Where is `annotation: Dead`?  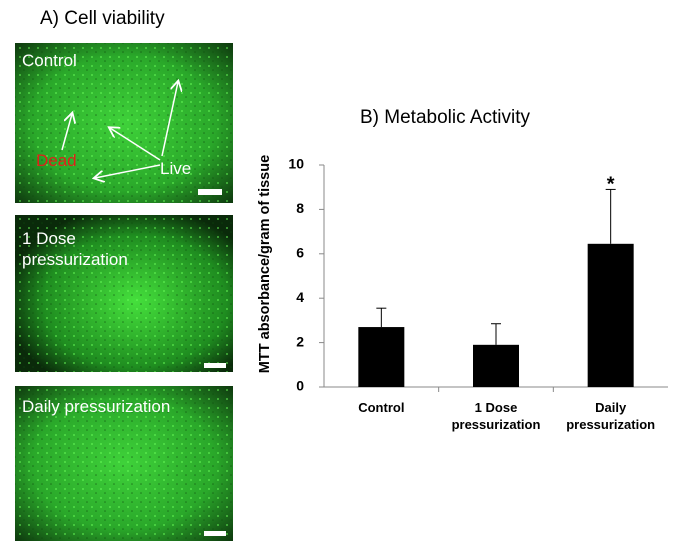
annotation: Dead is located at coordinates (56, 160).